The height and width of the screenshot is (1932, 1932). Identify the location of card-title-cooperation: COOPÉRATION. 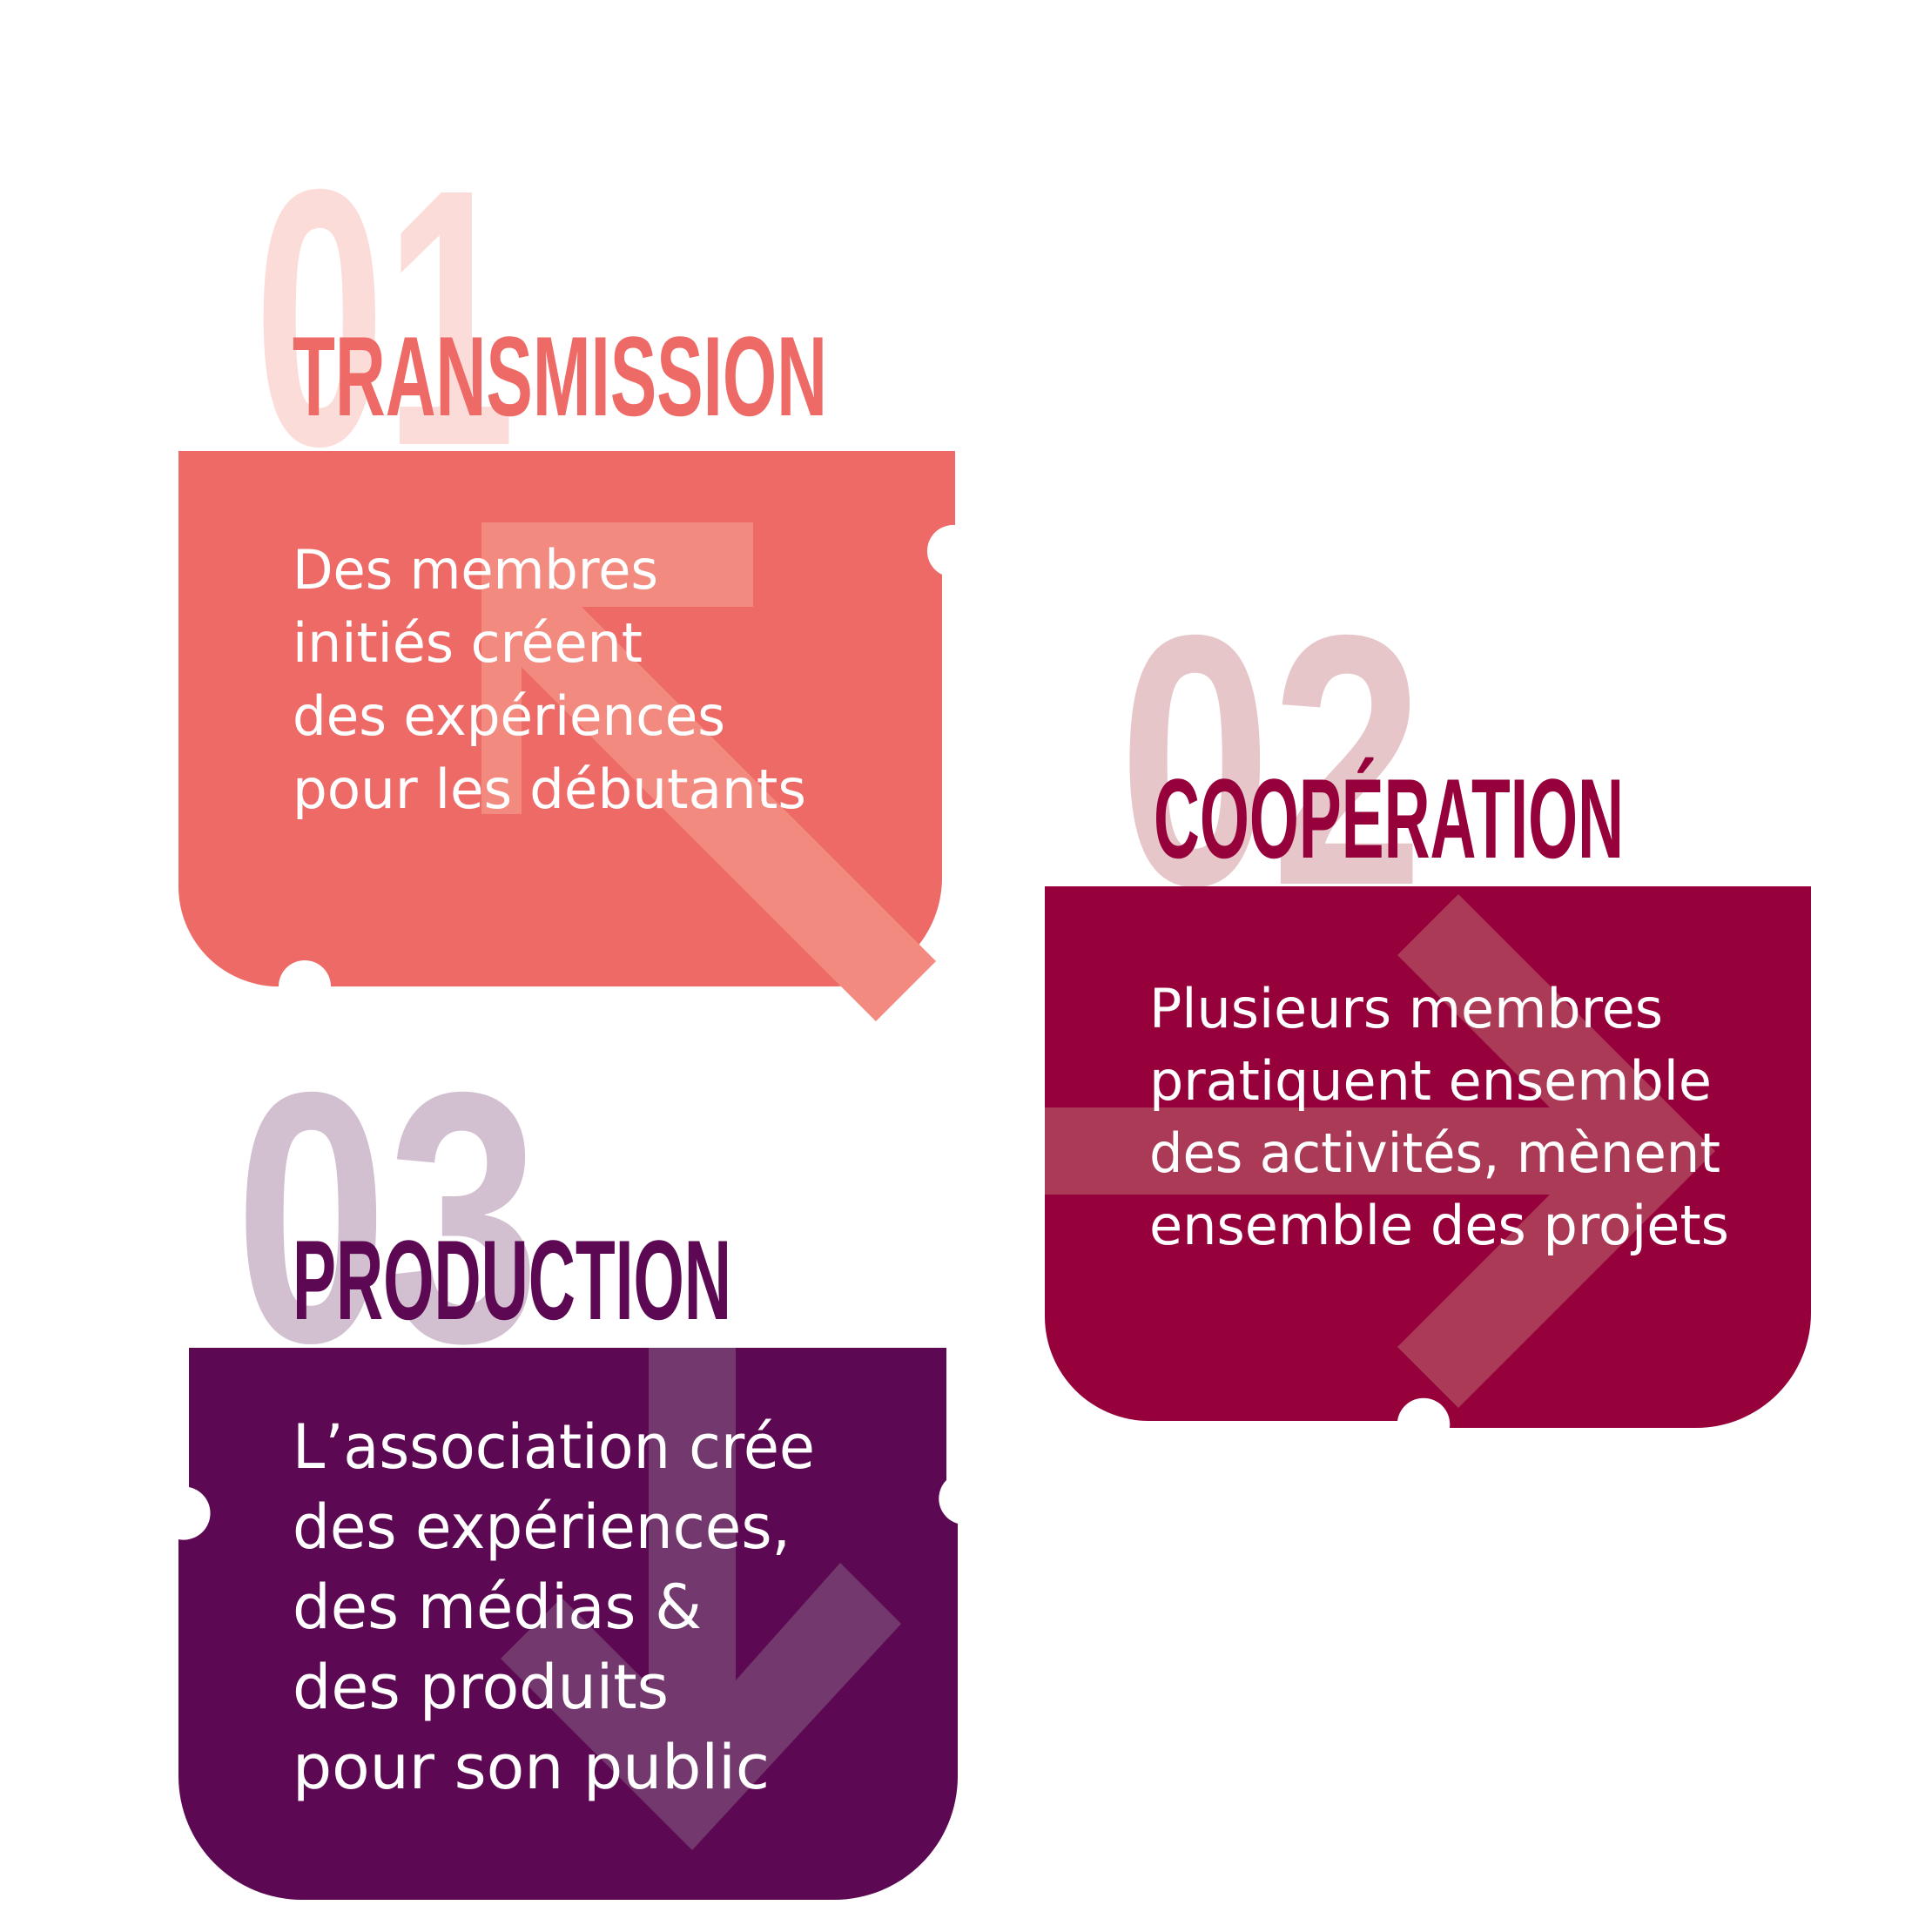
(1389, 818).